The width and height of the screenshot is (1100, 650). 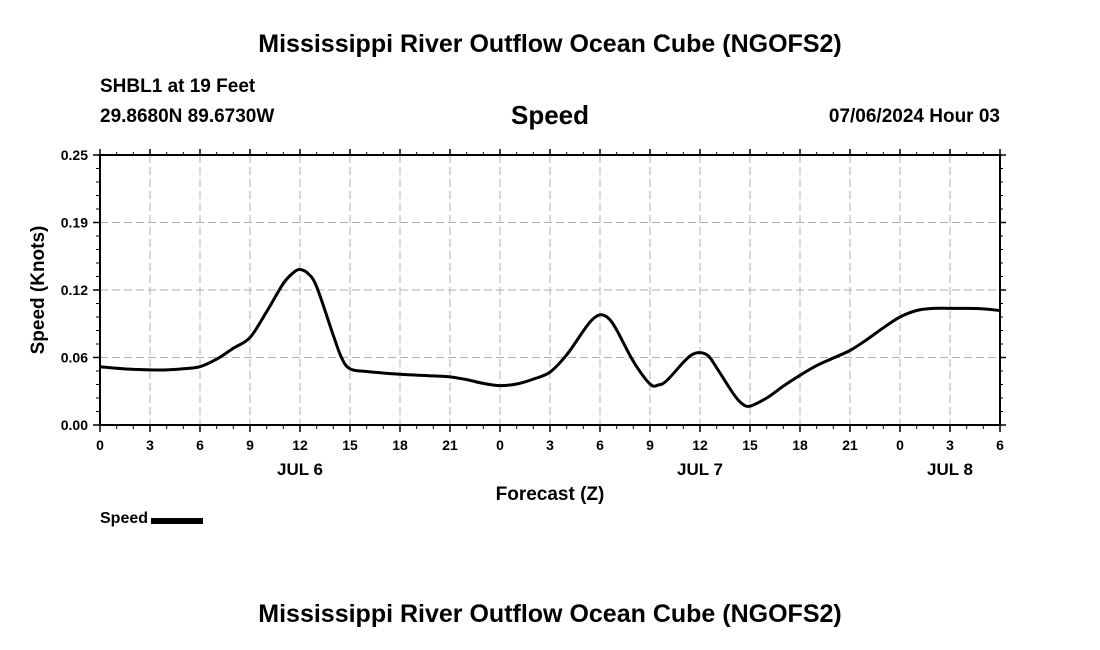 I want to click on y-tick-label: 0.19, so click(x=74, y=223).